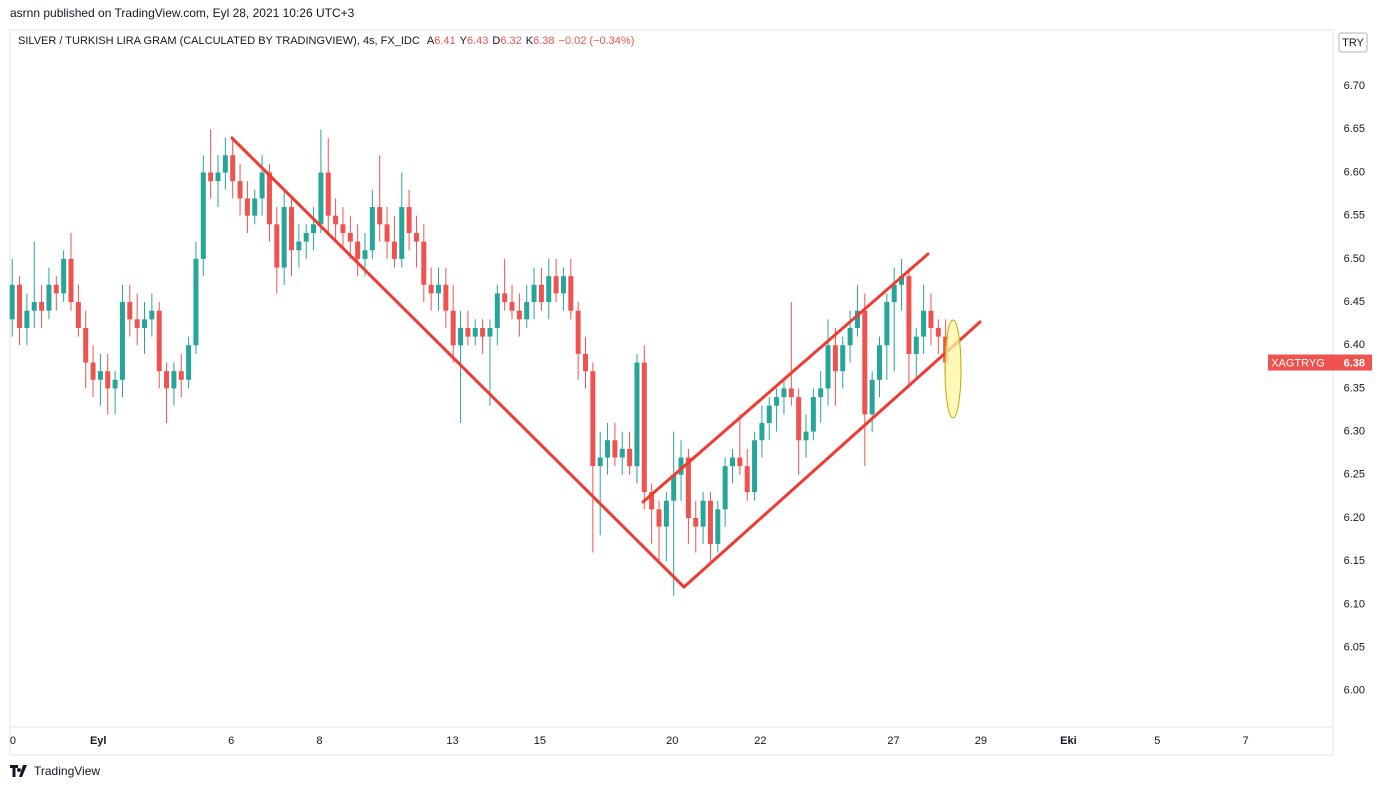 Image resolution: width=1386 pixels, height=790 pixels. What do you see at coordinates (477, 41) in the screenshot?
I see `ohlc-value: 6.43` at bounding box center [477, 41].